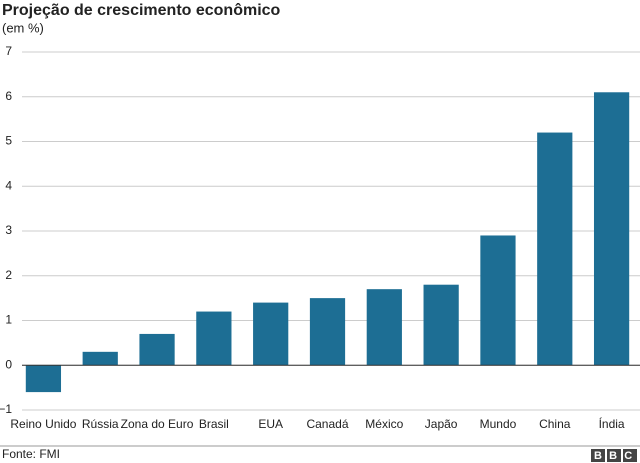  I want to click on source: Fonte: FMI, so click(31, 454).